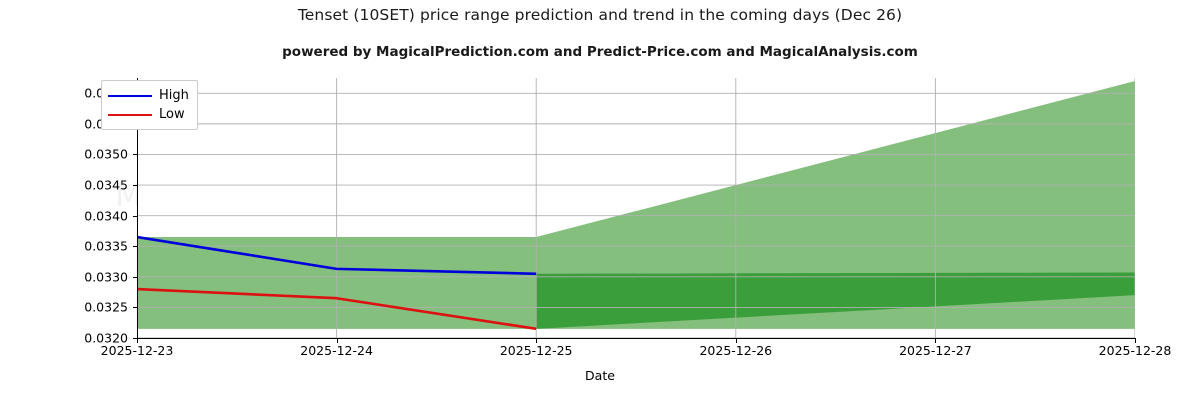  What do you see at coordinates (336, 350) in the screenshot?
I see `x-tick-label: 2025-12-24` at bounding box center [336, 350].